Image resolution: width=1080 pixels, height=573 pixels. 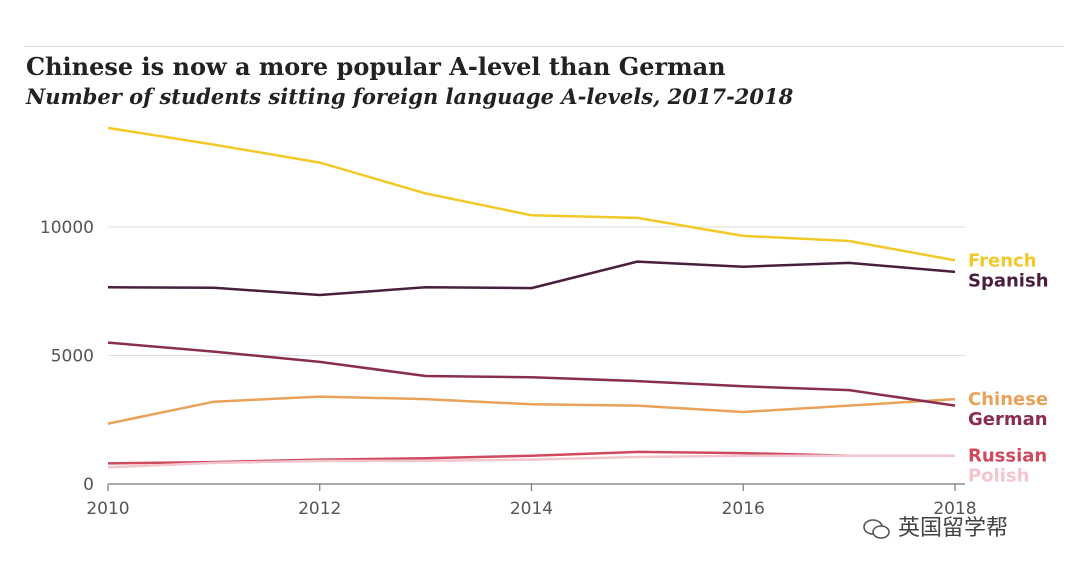 What do you see at coordinates (531, 410) in the screenshot?
I see `series-line-chinese` at bounding box center [531, 410].